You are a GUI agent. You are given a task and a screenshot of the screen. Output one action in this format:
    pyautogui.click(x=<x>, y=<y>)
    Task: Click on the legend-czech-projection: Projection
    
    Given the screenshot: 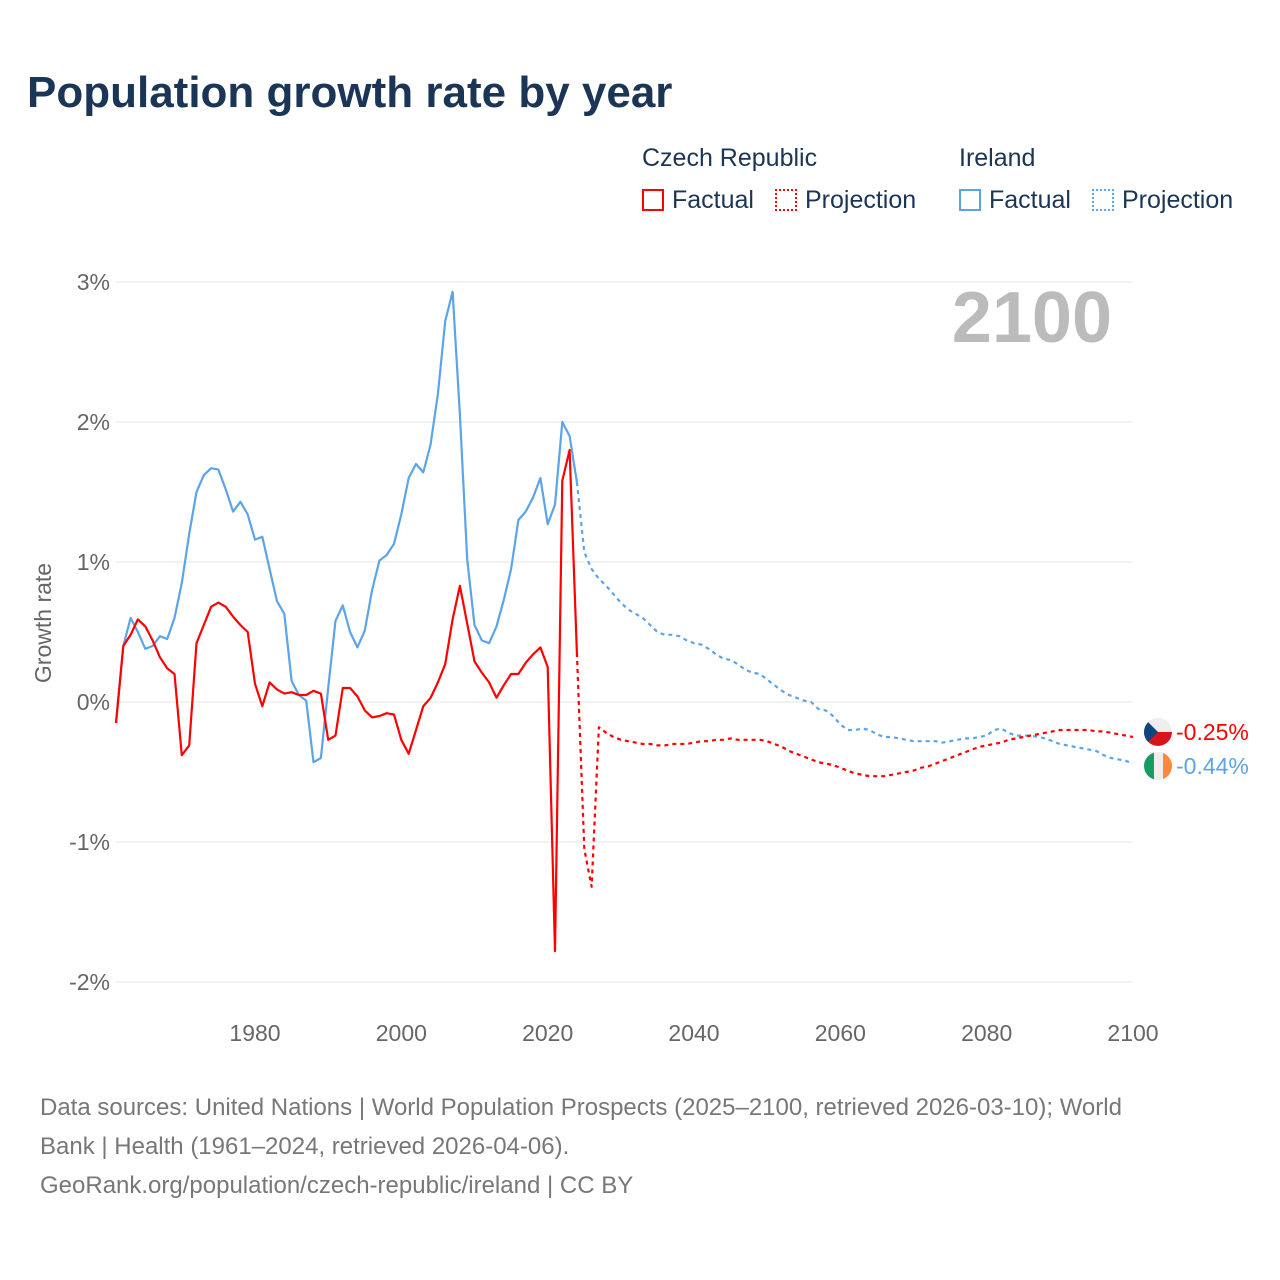 What is the action you would take?
    pyautogui.click(x=845, y=200)
    